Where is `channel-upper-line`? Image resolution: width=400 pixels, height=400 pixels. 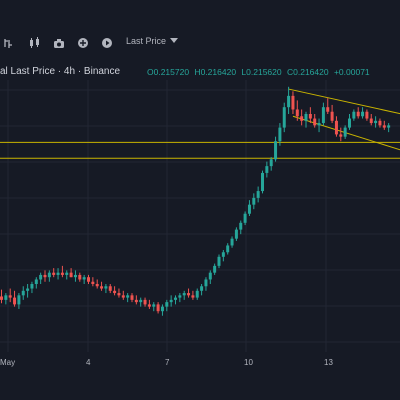
channel-upper-line is located at coordinates (344, 101).